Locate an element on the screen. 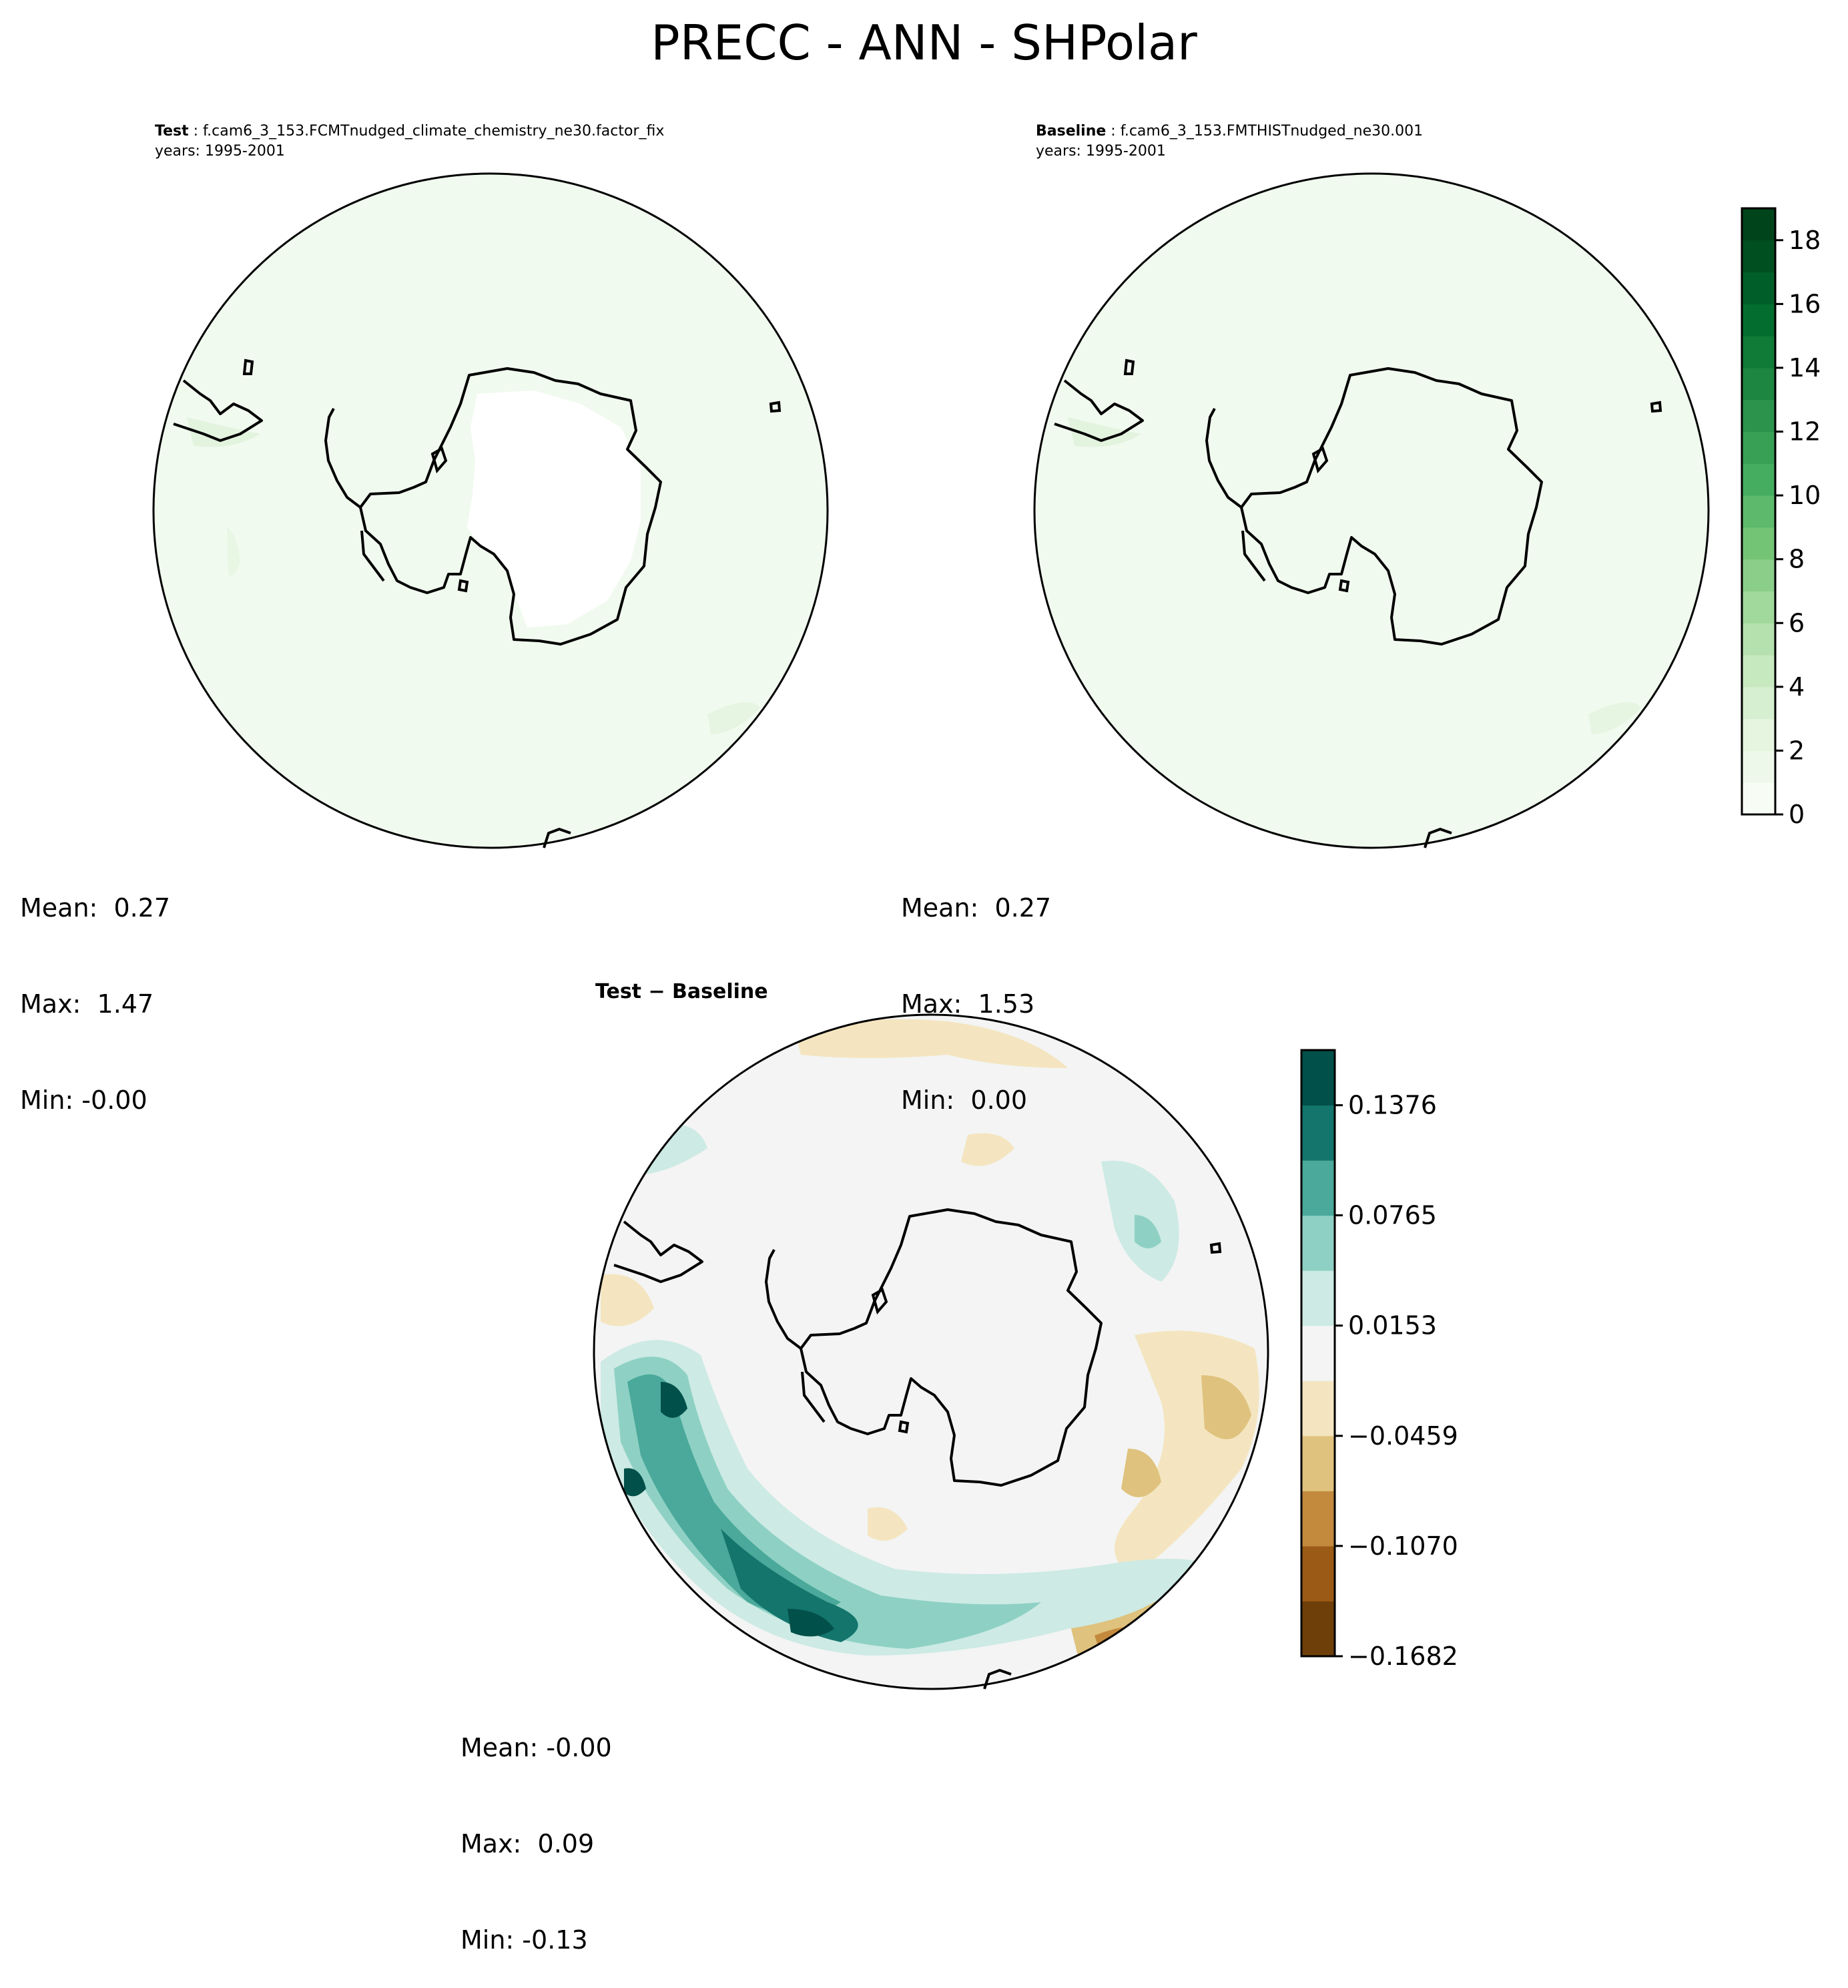 The height and width of the screenshot is (1988, 1848). main-colorbar-tick-label: 16 is located at coordinates (1805, 303).